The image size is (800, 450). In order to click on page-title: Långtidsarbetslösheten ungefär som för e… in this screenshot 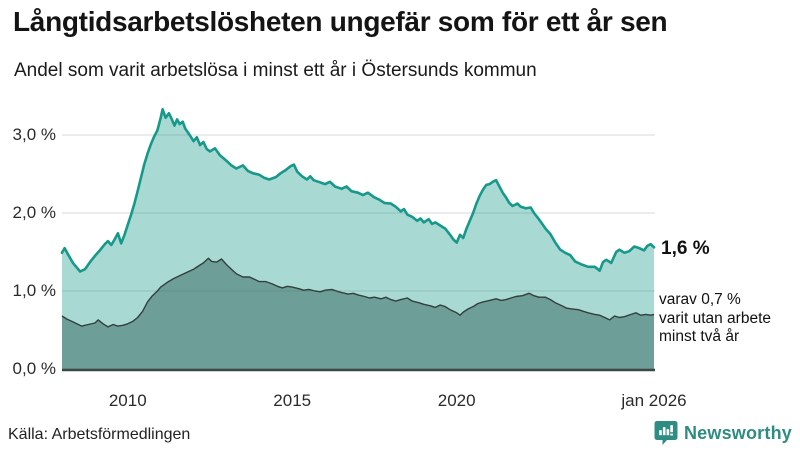, I will do `click(340, 21)`.